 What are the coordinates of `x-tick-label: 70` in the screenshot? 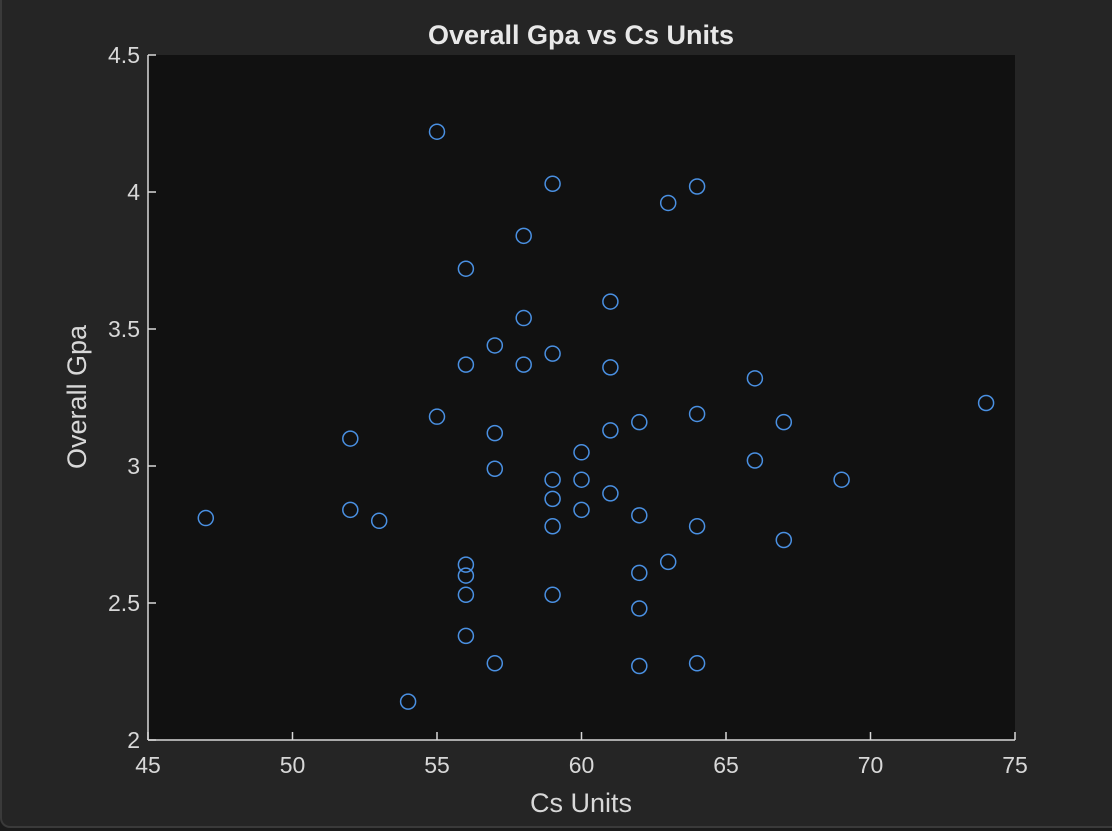 It's located at (871, 765).